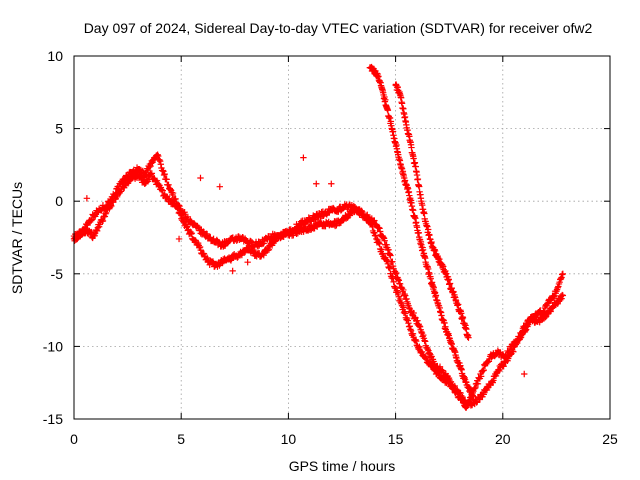  What do you see at coordinates (53, 346) in the screenshot?
I see `y-tick-label: -10` at bounding box center [53, 346].